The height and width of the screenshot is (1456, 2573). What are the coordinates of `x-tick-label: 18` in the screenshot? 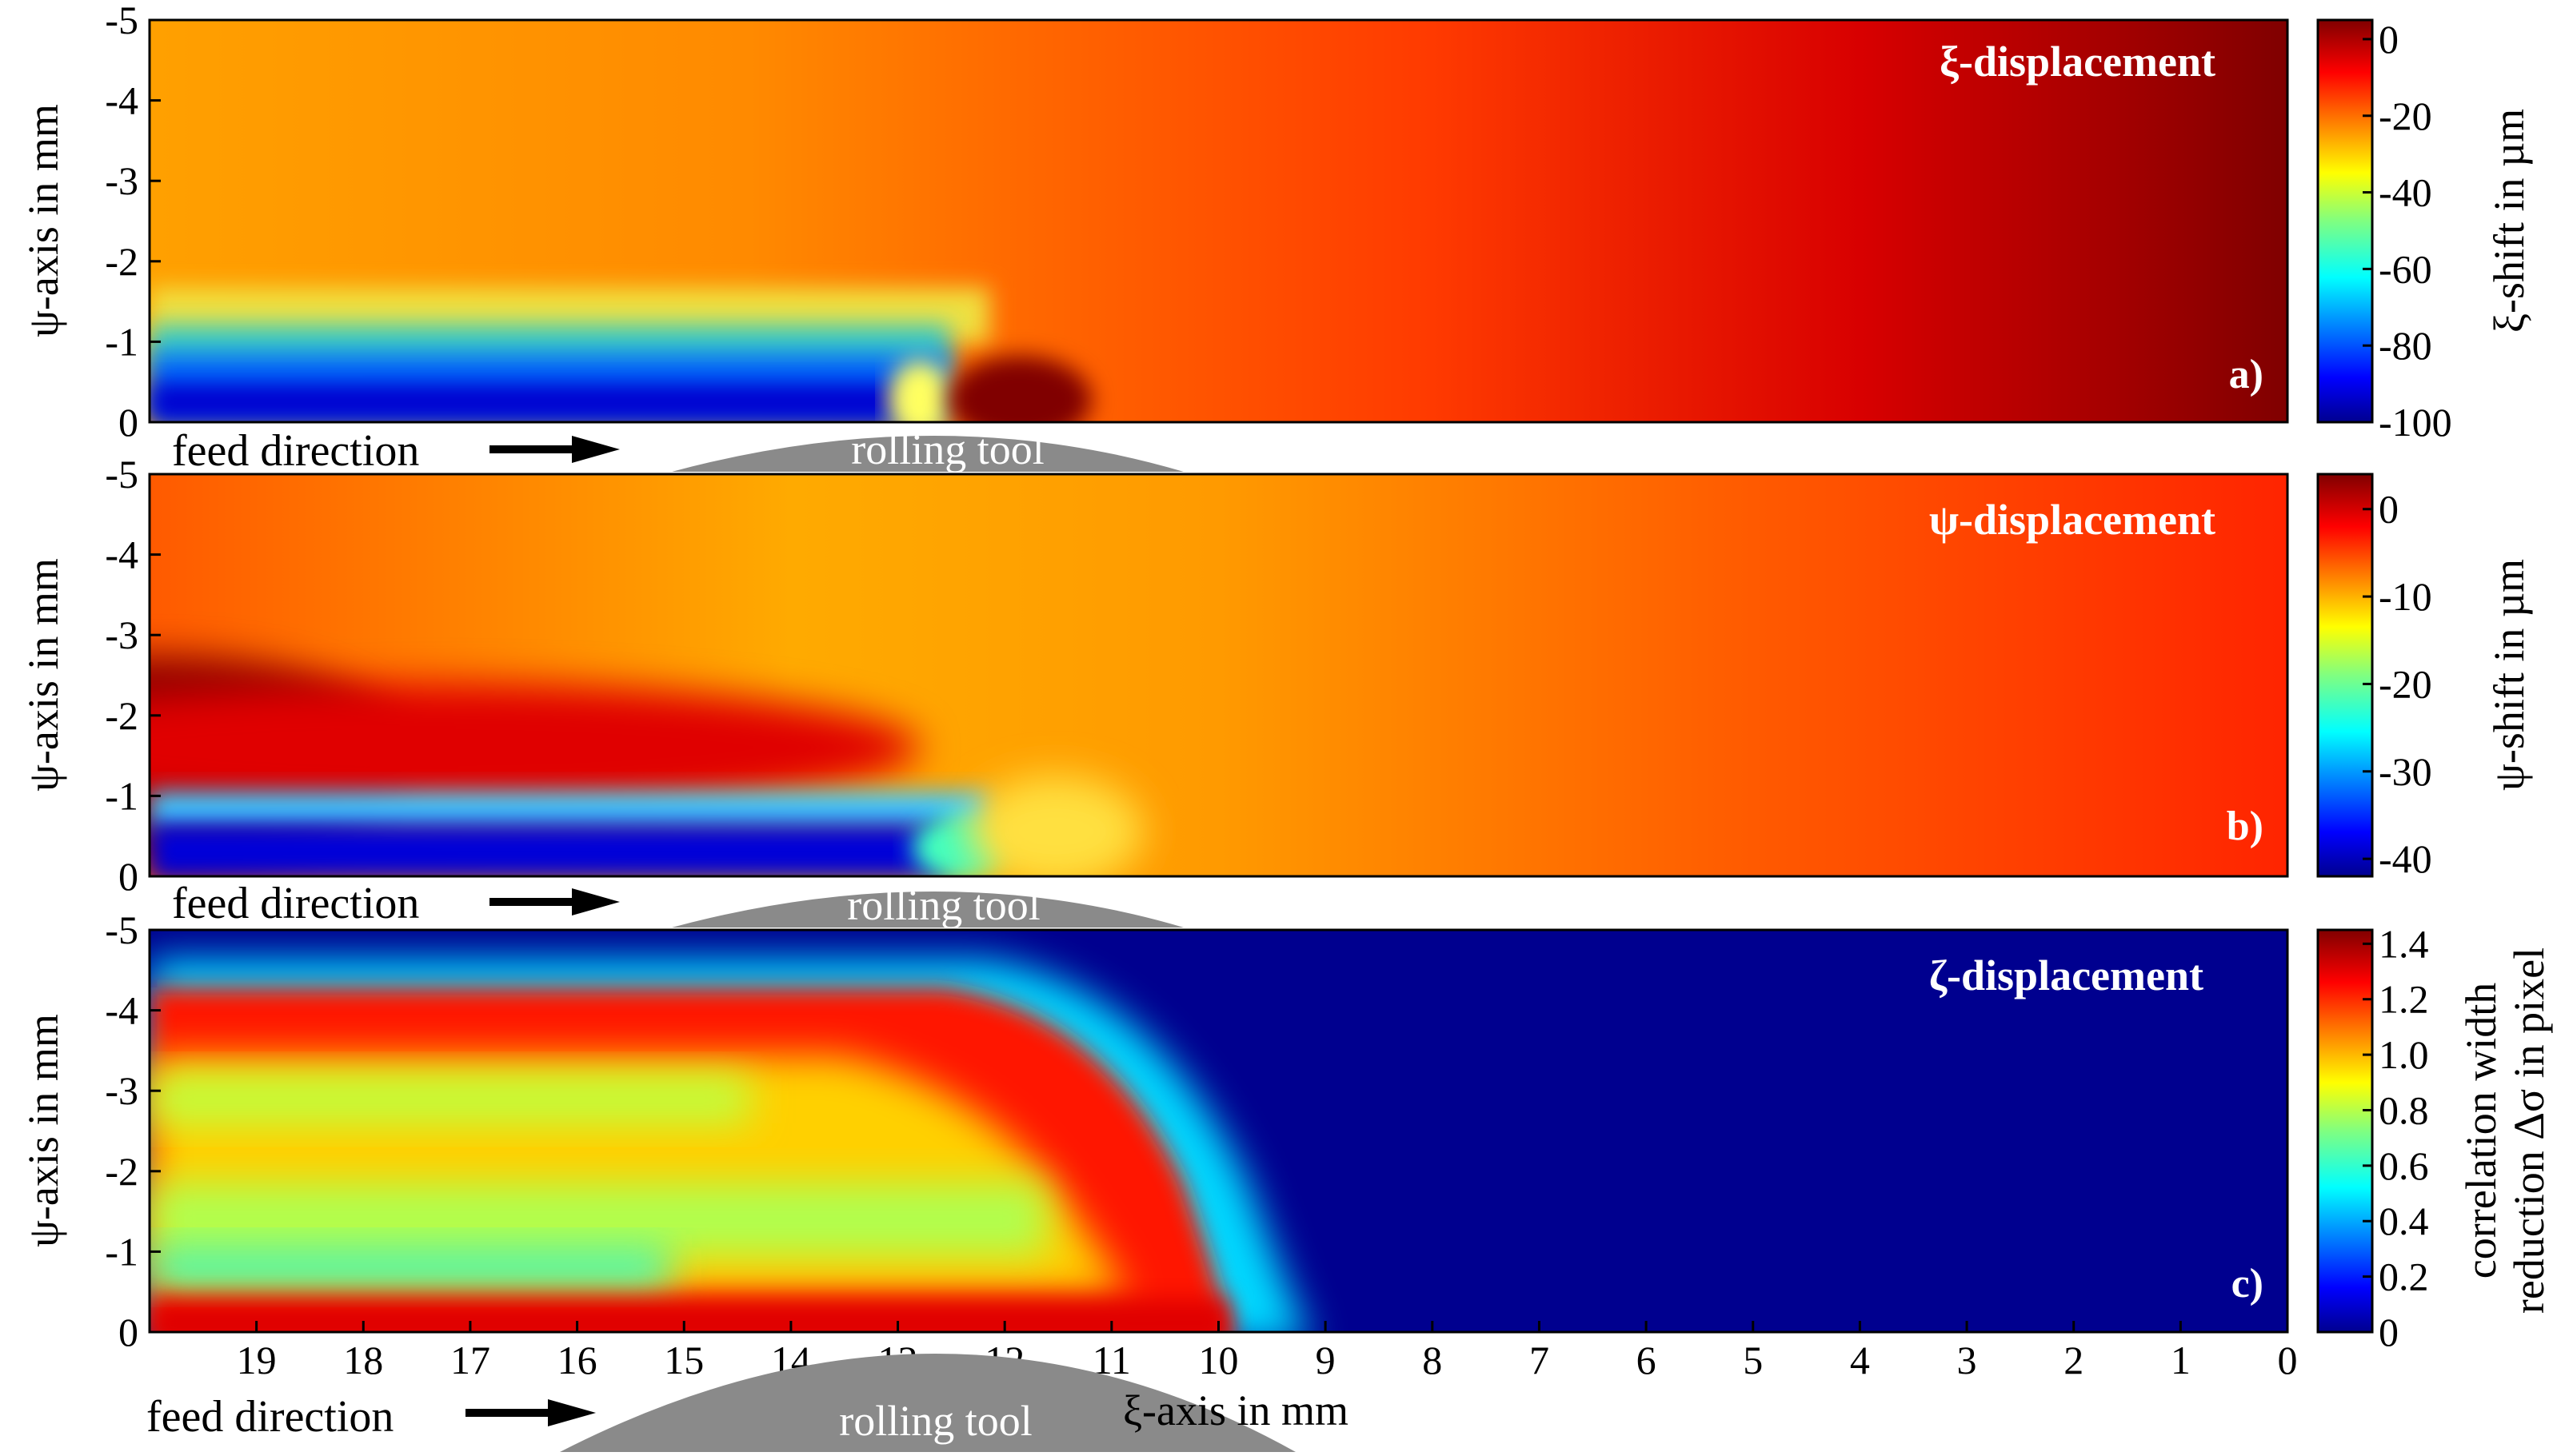 It's located at (363, 1360).